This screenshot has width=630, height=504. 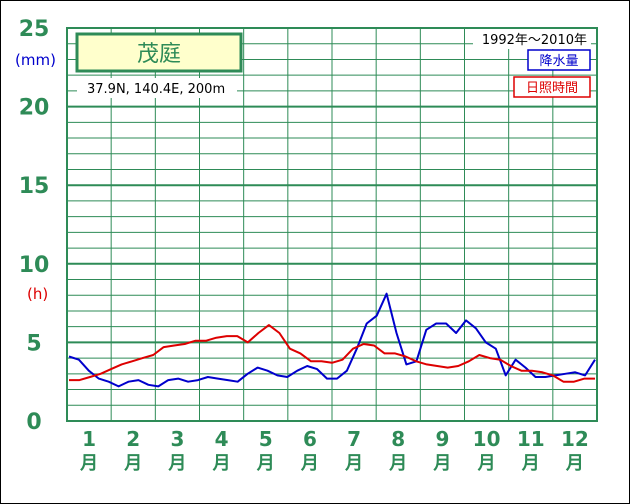 What do you see at coordinates (34, 29) in the screenshot?
I see `y-tick-label: 25` at bounding box center [34, 29].